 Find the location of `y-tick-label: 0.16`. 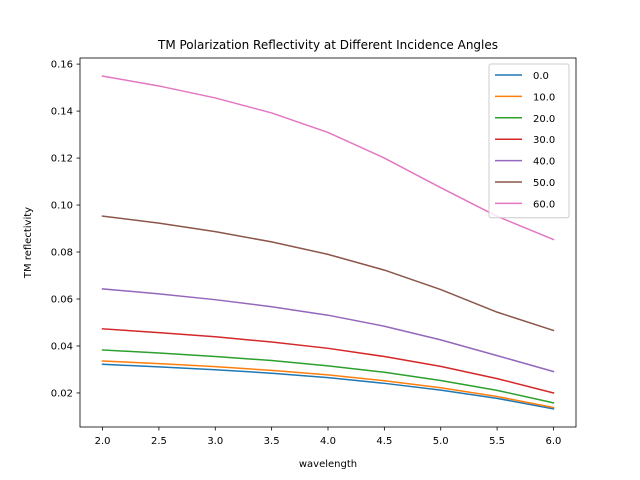

y-tick-label: 0.16 is located at coordinates (62, 65).